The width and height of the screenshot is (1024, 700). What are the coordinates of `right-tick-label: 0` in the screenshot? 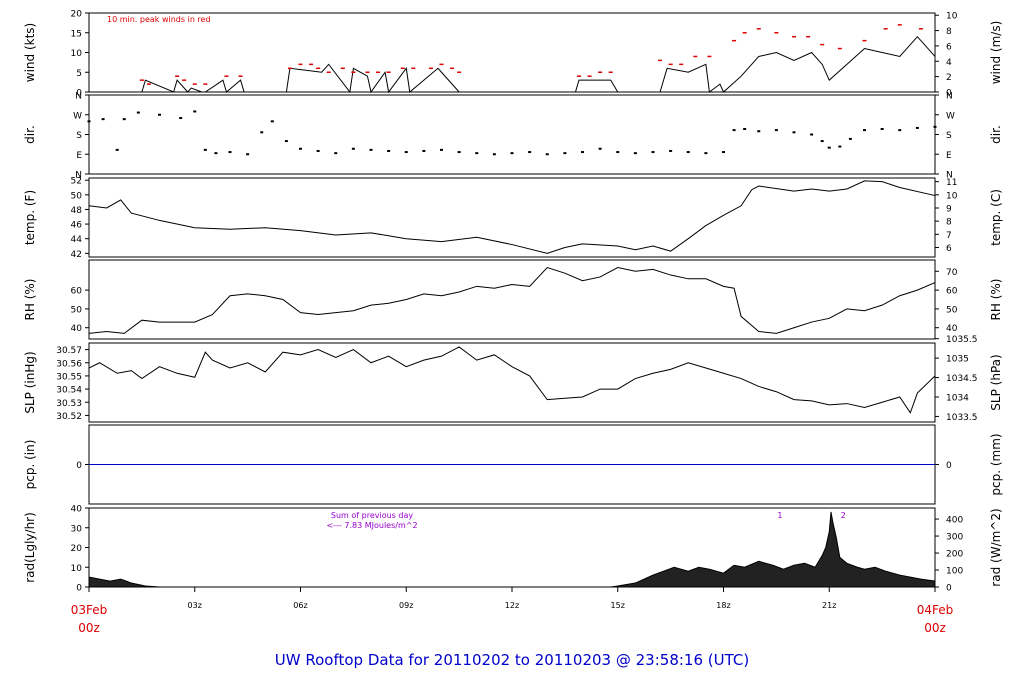 It's located at (949, 94).